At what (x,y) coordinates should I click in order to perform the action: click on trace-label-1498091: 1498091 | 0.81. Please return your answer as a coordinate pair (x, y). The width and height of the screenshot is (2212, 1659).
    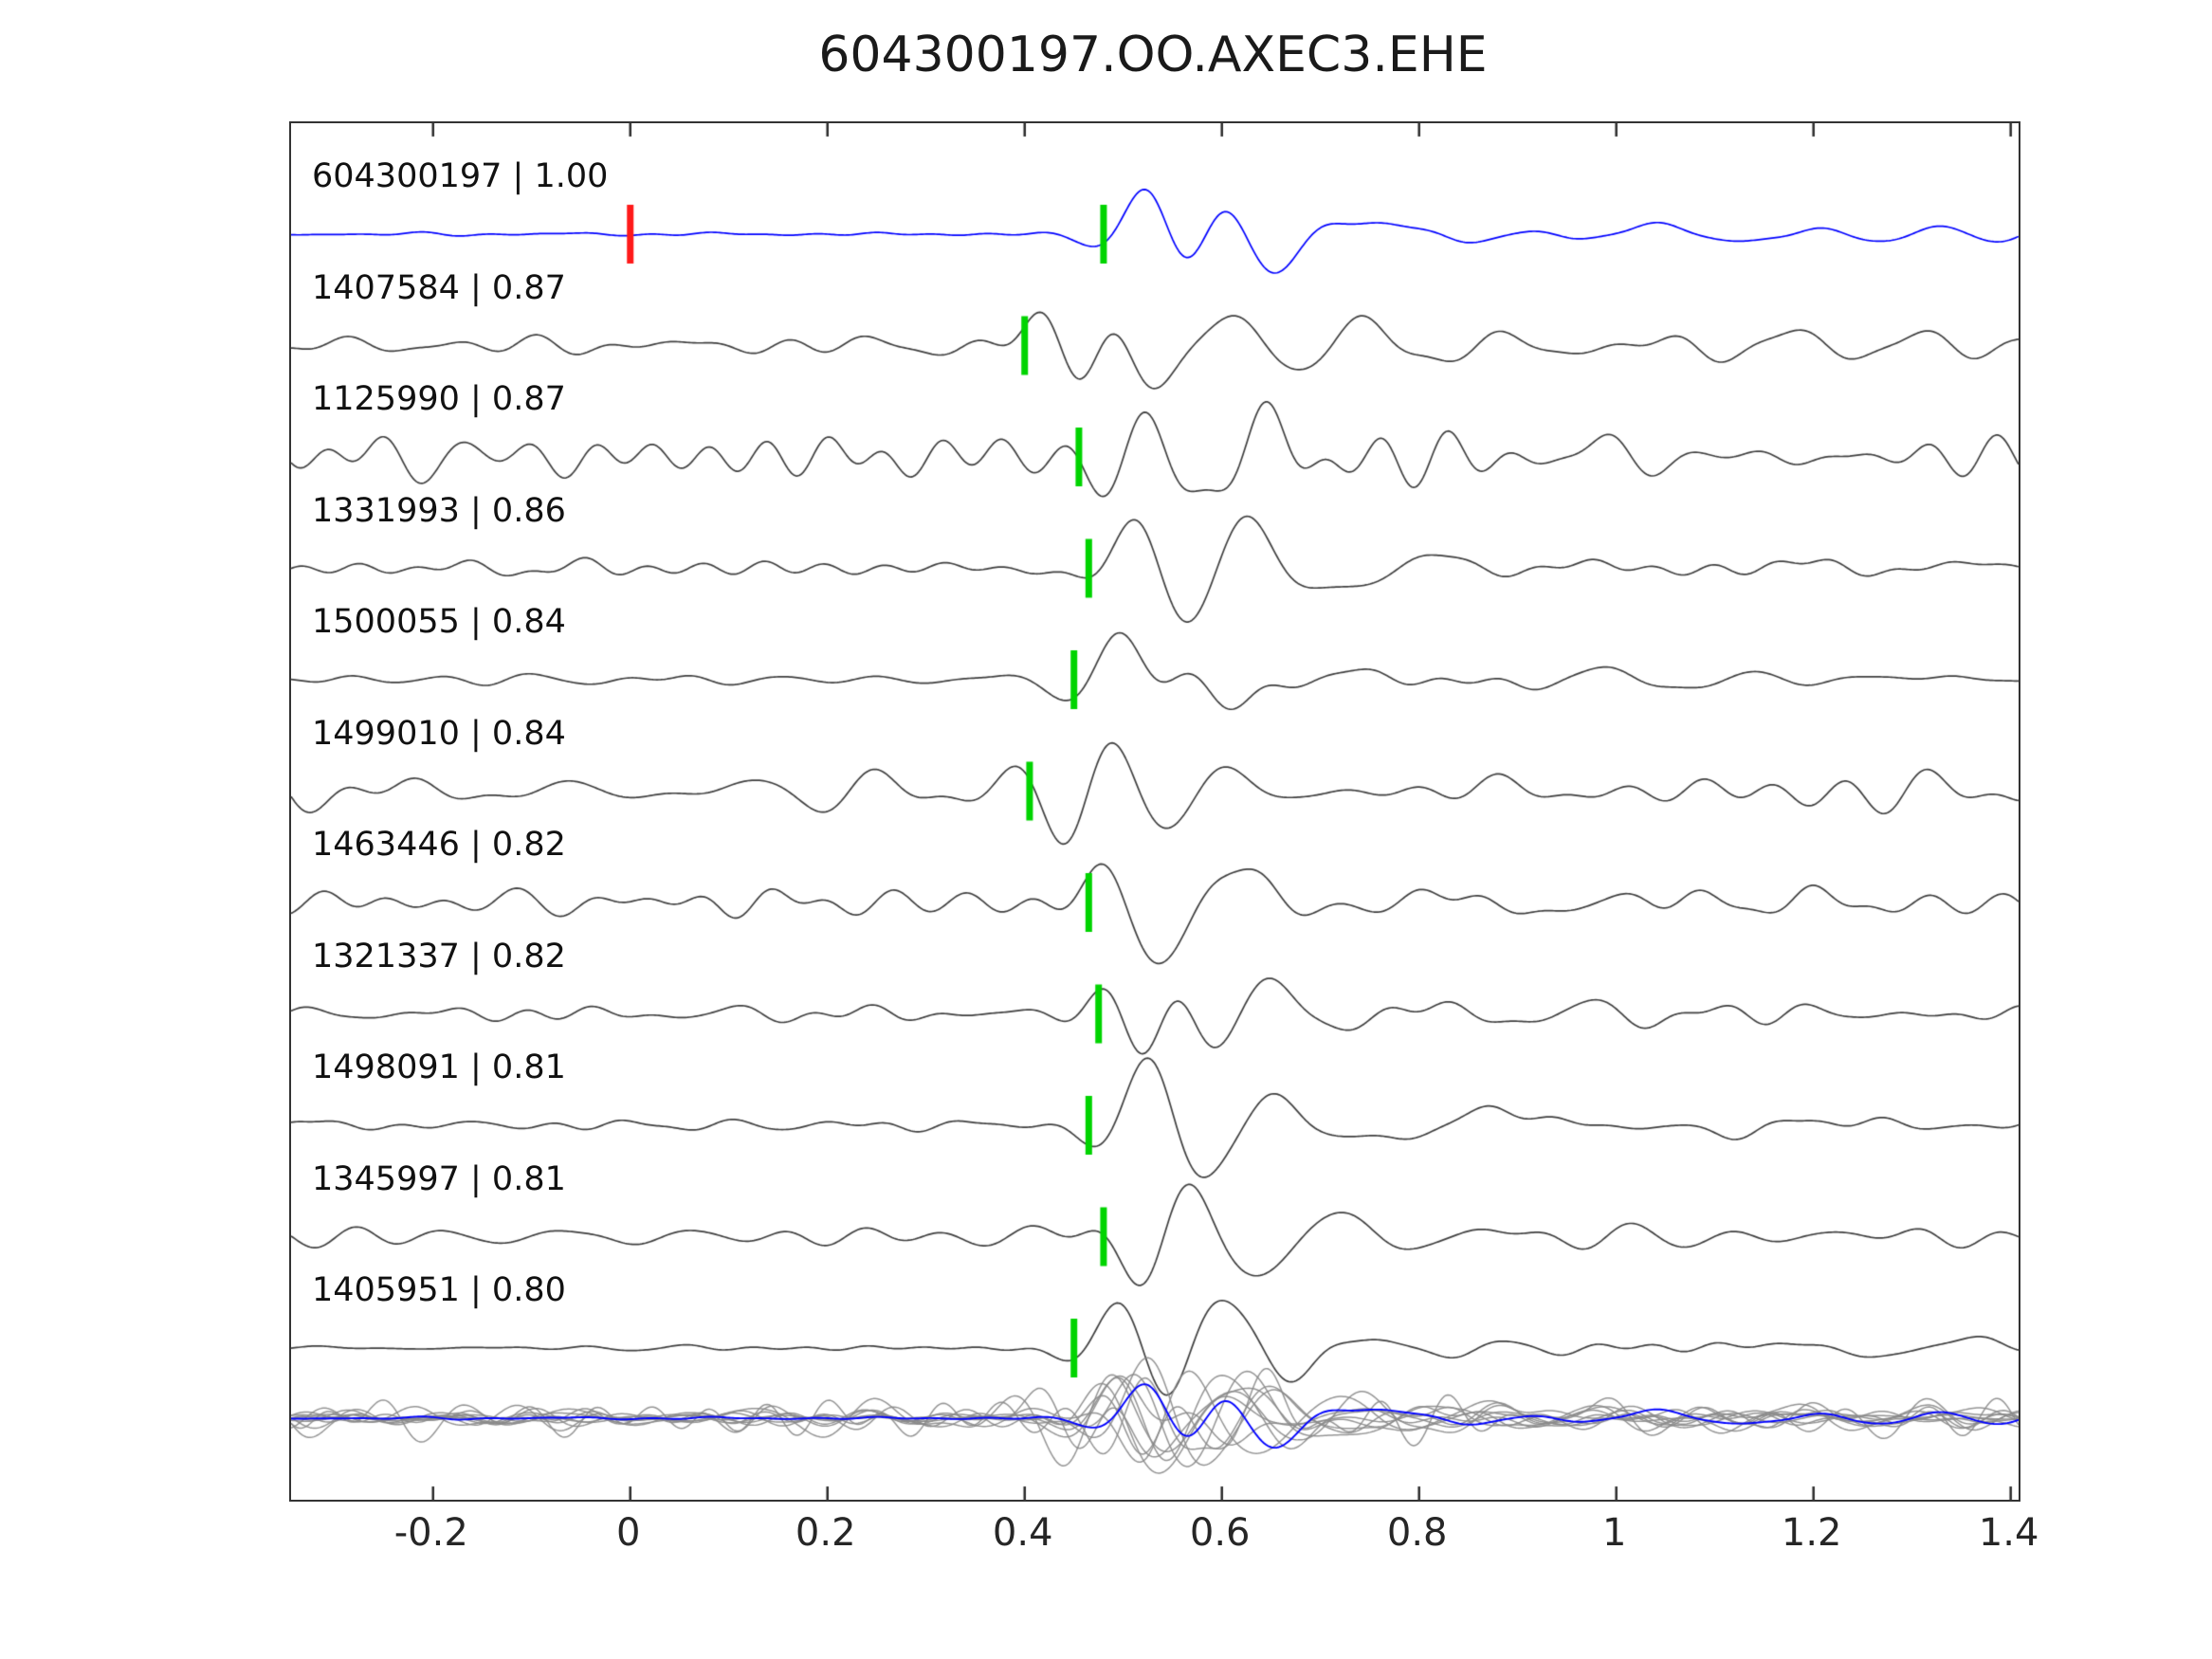
    Looking at the image, I should click on (439, 1067).